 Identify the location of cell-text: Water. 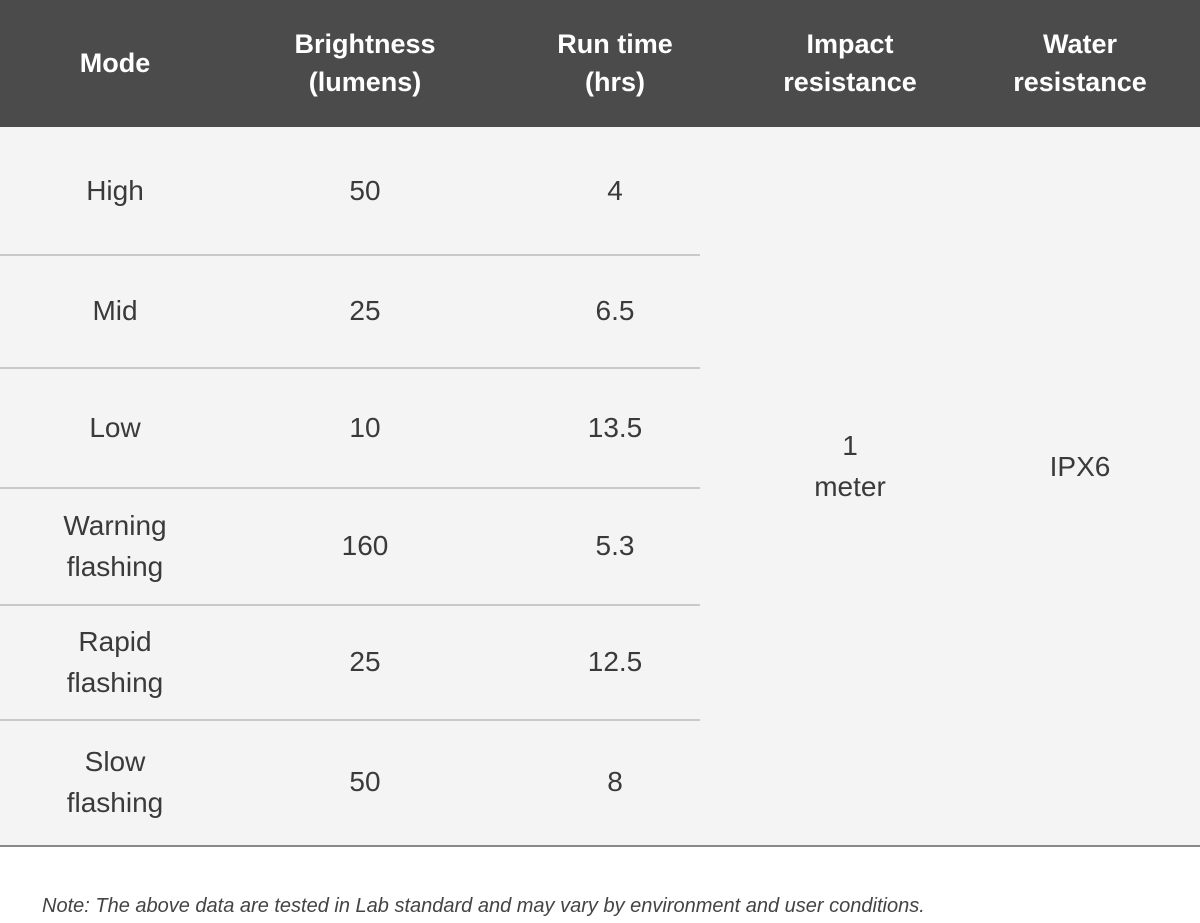
(1079, 43).